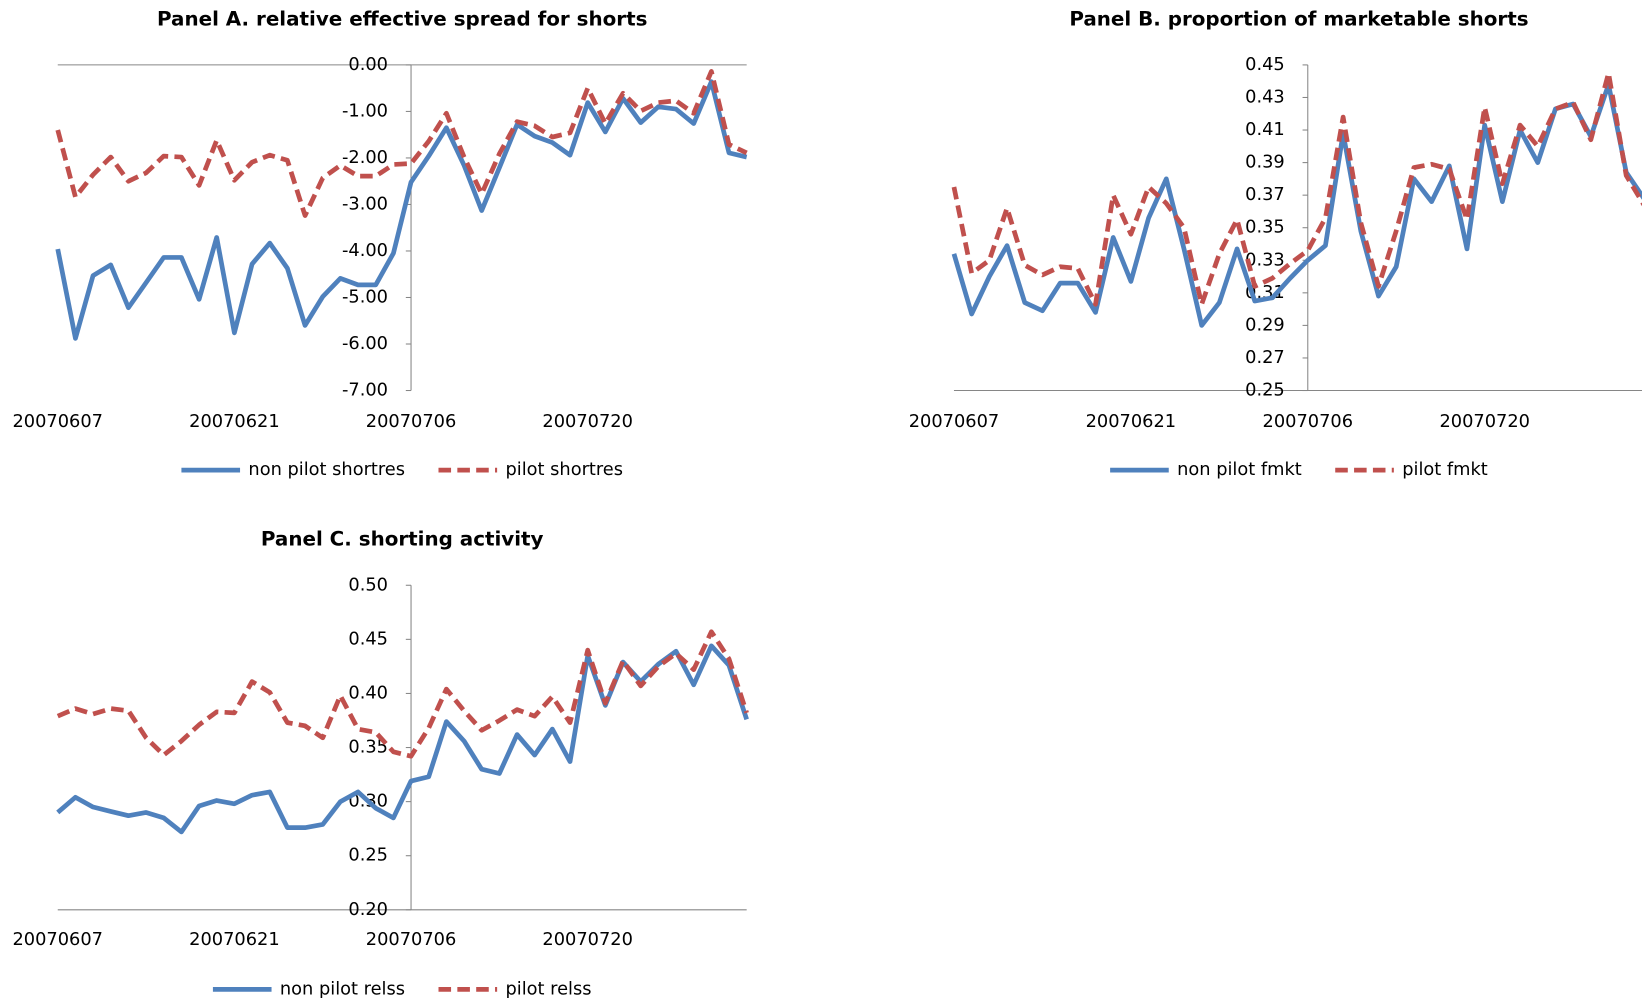 This screenshot has height=1003, width=1642. What do you see at coordinates (1265, 324) in the screenshot?
I see `y-tick-label: 0.29` at bounding box center [1265, 324].